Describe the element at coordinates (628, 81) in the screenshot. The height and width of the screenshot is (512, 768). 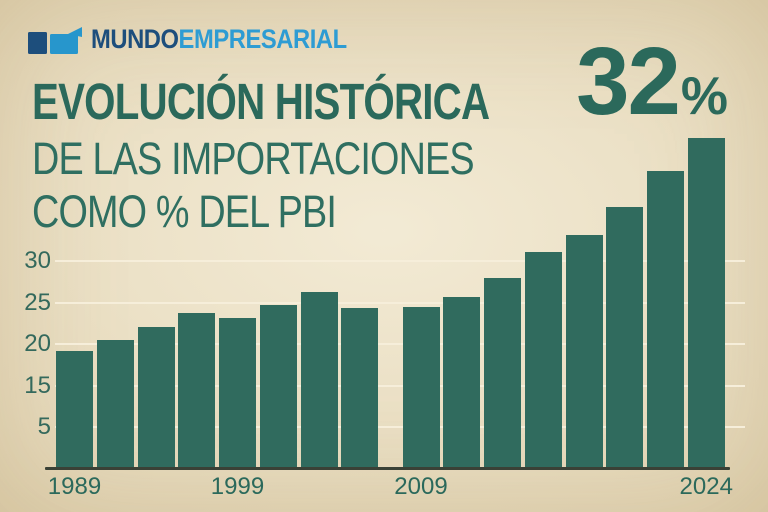
I see `highlight-stat-value: 32` at that location.